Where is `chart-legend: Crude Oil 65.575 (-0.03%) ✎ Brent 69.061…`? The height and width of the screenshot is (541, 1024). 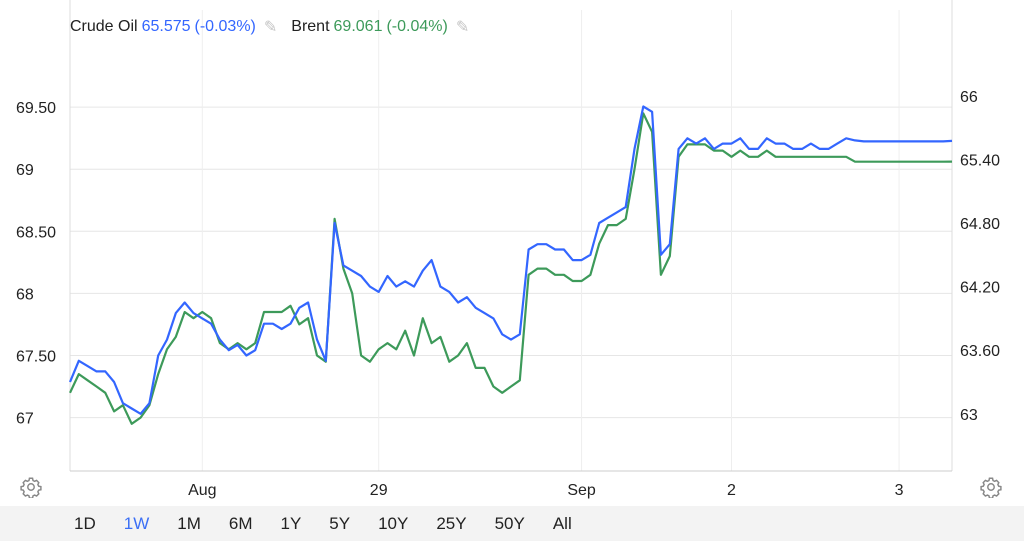
chart-legend: Crude Oil 65.575 (-0.03%) ✎ Brent 69.061… is located at coordinates (276, 27).